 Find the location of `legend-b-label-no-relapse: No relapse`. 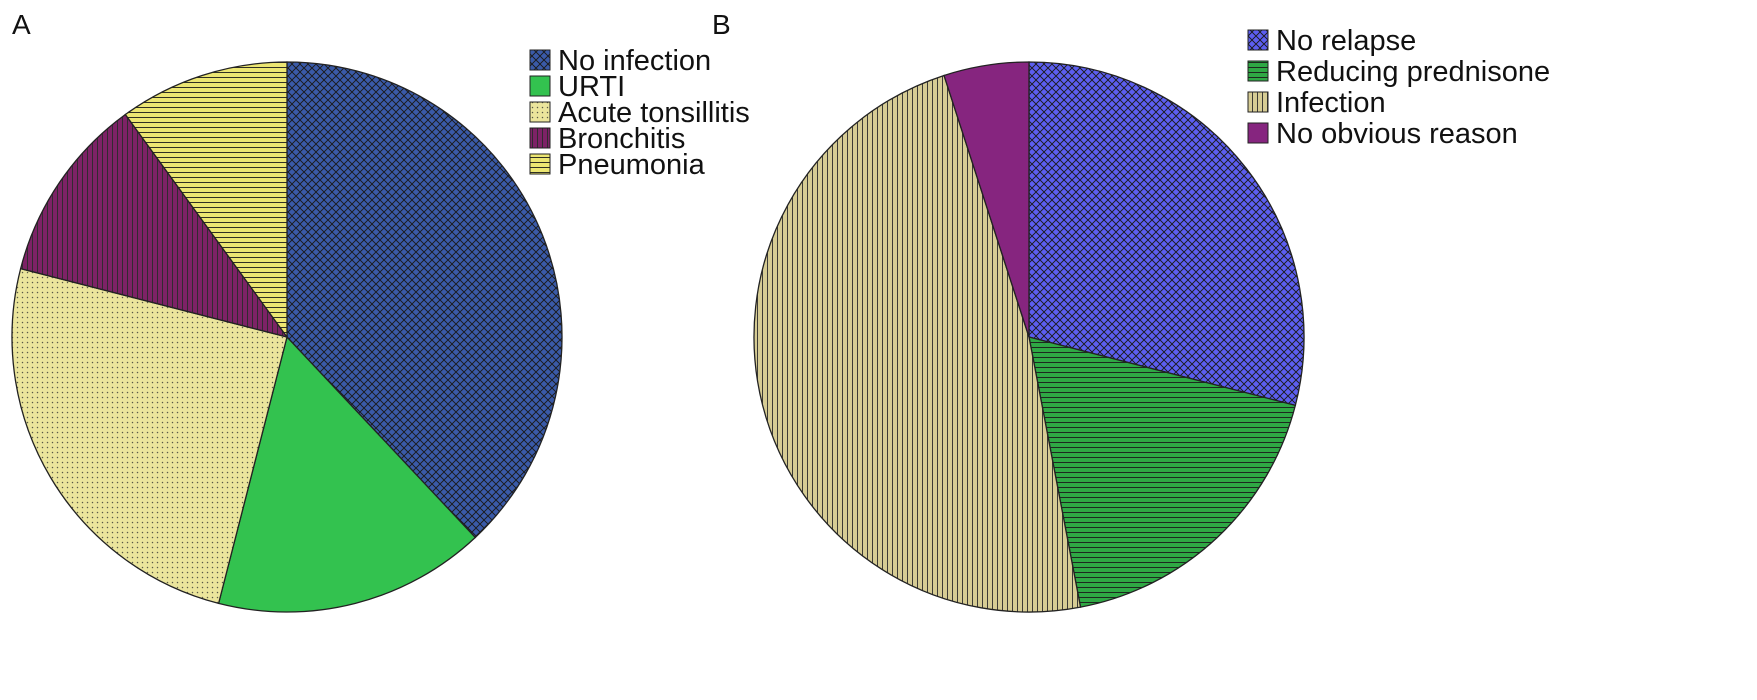

legend-b-label-no-relapse: No relapse is located at coordinates (1346, 41).